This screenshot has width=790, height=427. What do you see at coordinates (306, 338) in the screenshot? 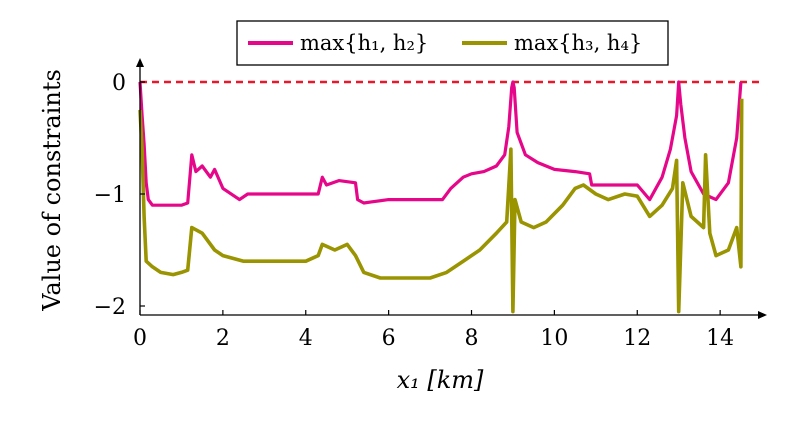
I see `x-tick-label: 4` at bounding box center [306, 338].